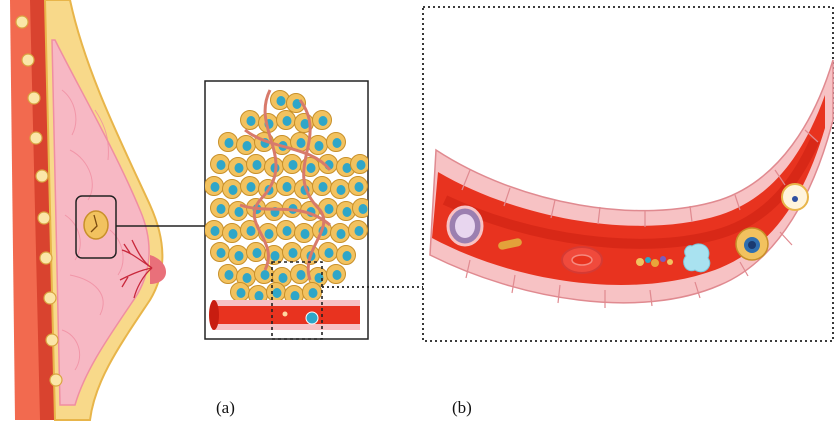 This screenshot has width=837, height=430. What do you see at coordinates (225, 407) in the screenshot?
I see `caption-a: (a)` at bounding box center [225, 407].